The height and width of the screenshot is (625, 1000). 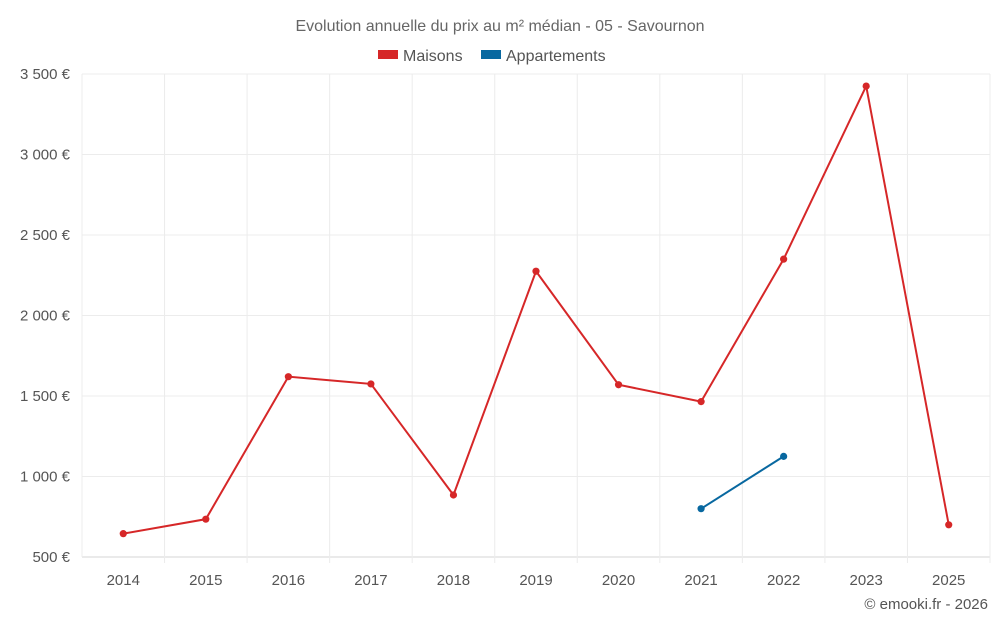 What do you see at coordinates (206, 519) in the screenshot?
I see `data-point-maisons: Maisons 2015: 735` at bounding box center [206, 519].